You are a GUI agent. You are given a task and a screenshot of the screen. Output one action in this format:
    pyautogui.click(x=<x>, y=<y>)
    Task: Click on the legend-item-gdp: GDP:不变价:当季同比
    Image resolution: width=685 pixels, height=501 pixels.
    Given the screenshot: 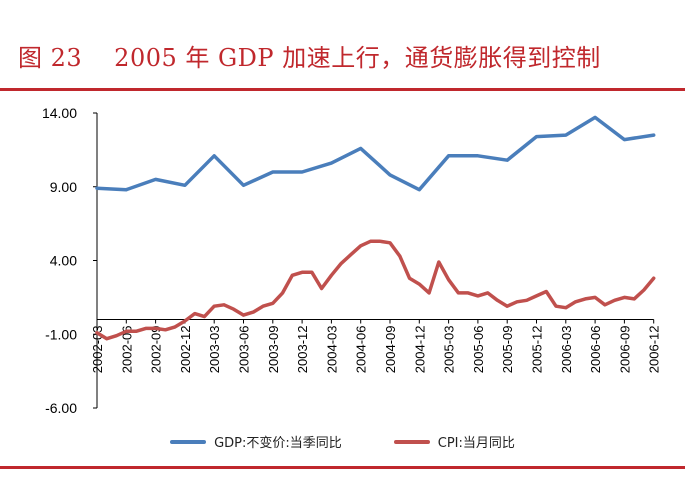 What is the action you would take?
    pyautogui.click(x=256, y=441)
    